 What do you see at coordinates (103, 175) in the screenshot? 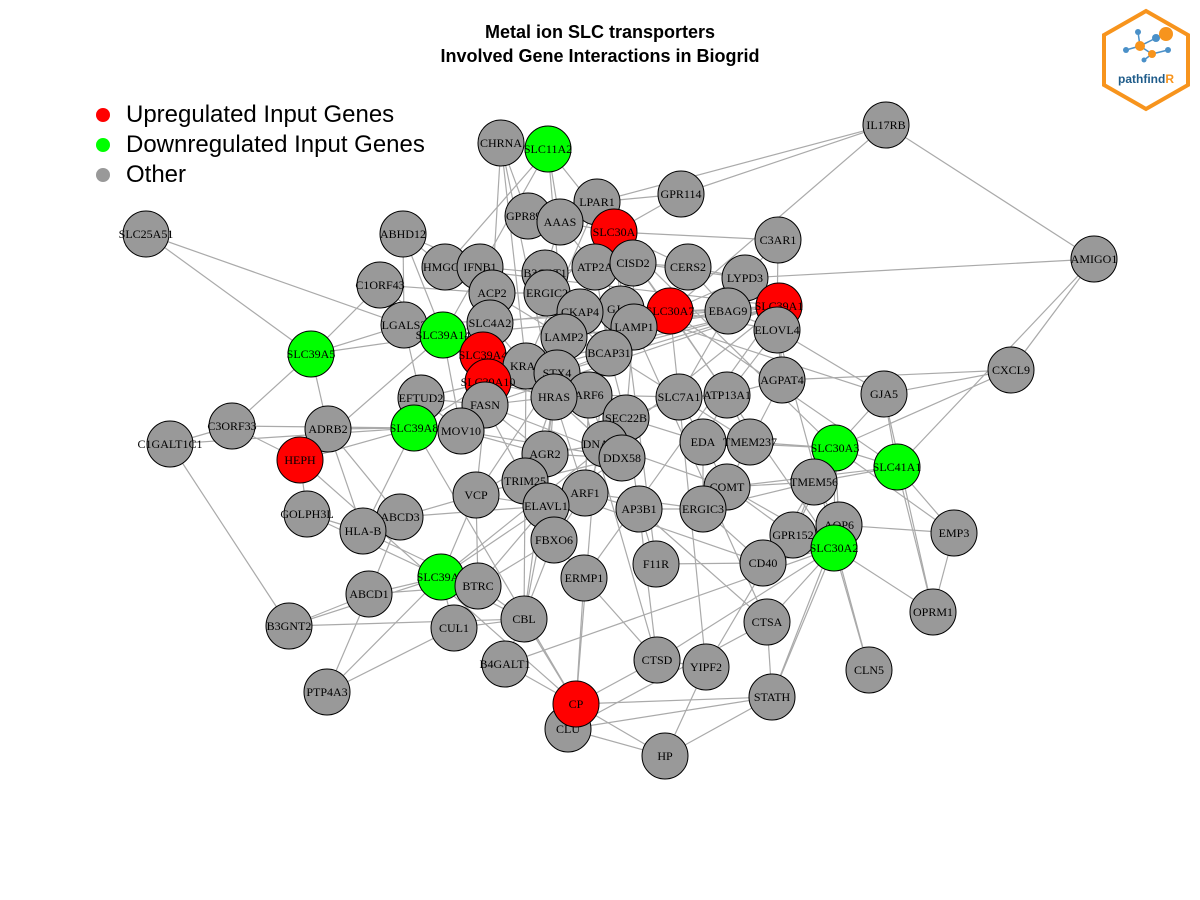
I see `legend-other-dot` at bounding box center [103, 175].